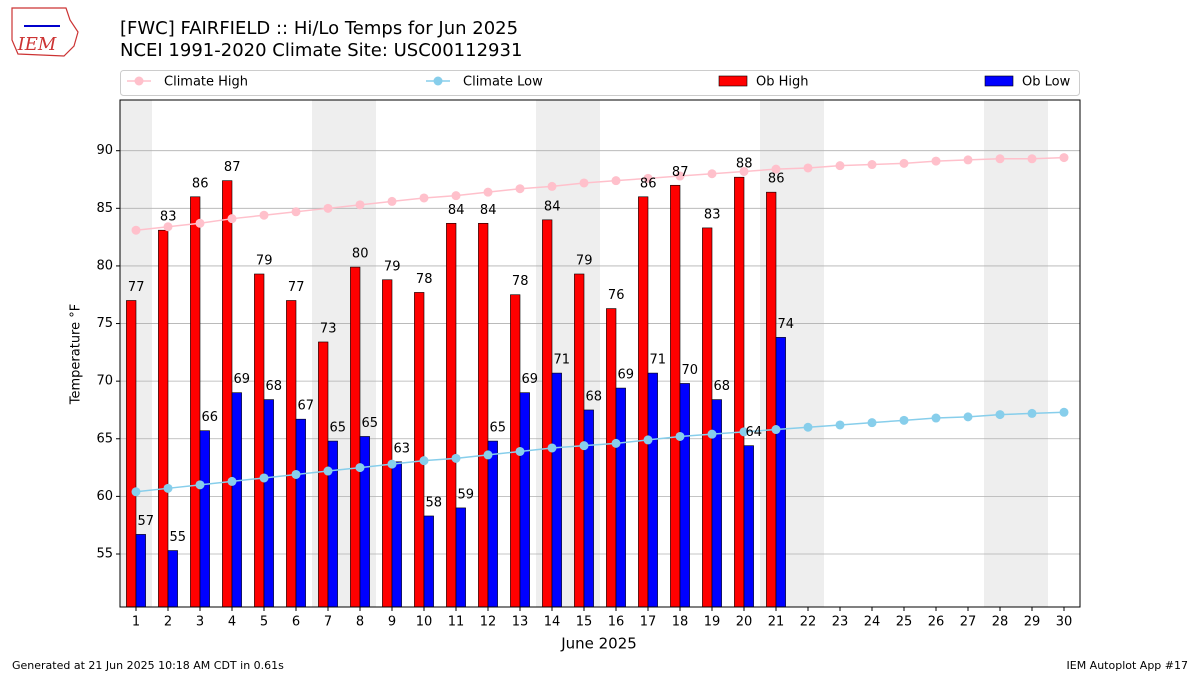 Image resolution: width=1200 pixels, height=675 pixels. I want to click on x-tick-label: 20, so click(744, 622).